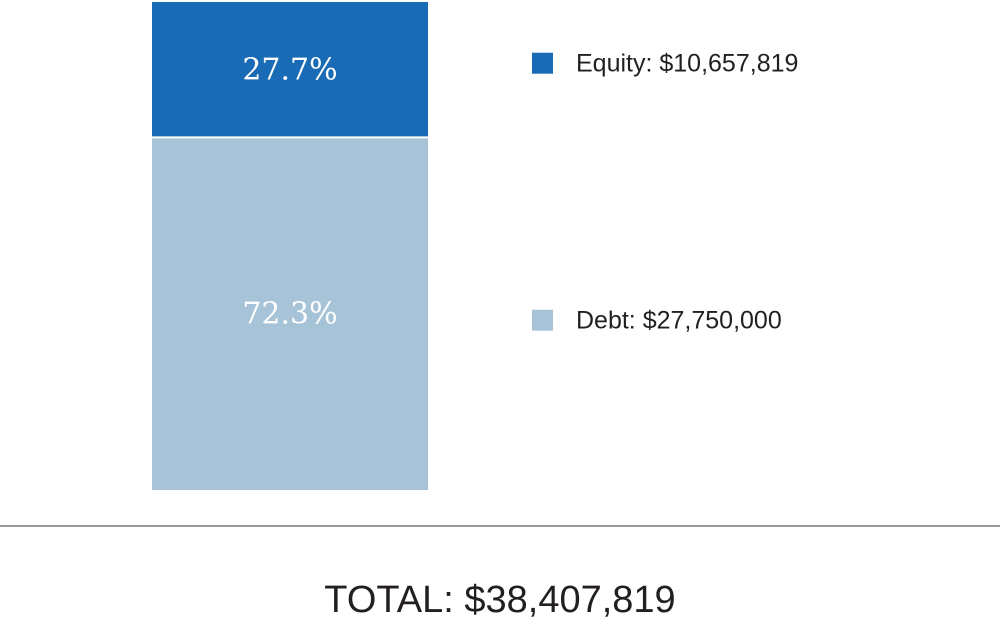  Describe the element at coordinates (499, 600) in the screenshot. I see `total-label: TOTAL: $38,407,819` at that location.